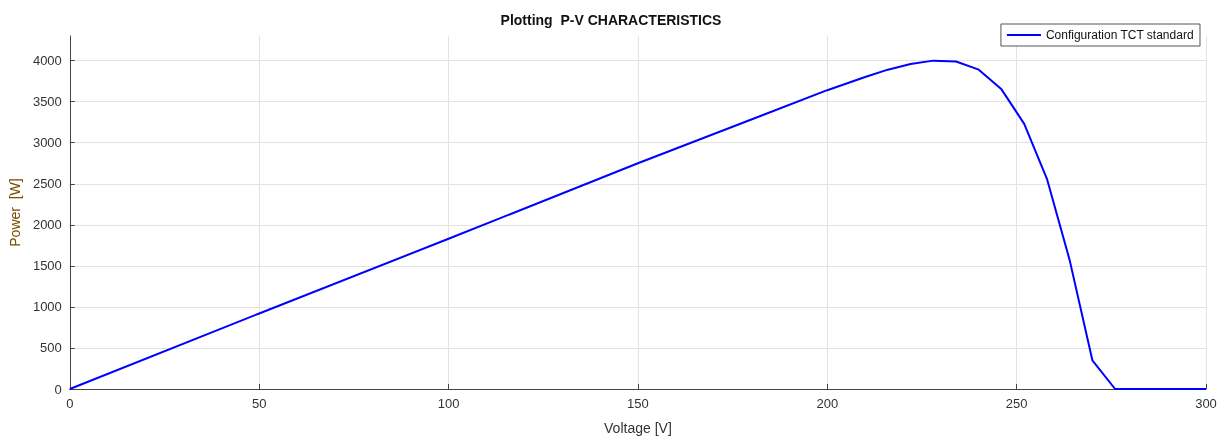 The image size is (1222, 448). What do you see at coordinates (58, 389) in the screenshot?
I see `y-tick-label: 0` at bounding box center [58, 389].